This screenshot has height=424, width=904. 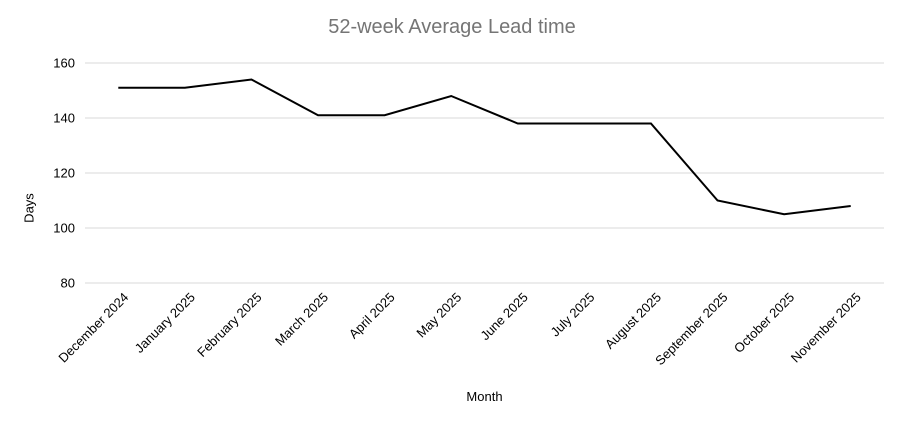 What do you see at coordinates (504, 317) in the screenshot?
I see `x-tick-label: June 2025` at bounding box center [504, 317].